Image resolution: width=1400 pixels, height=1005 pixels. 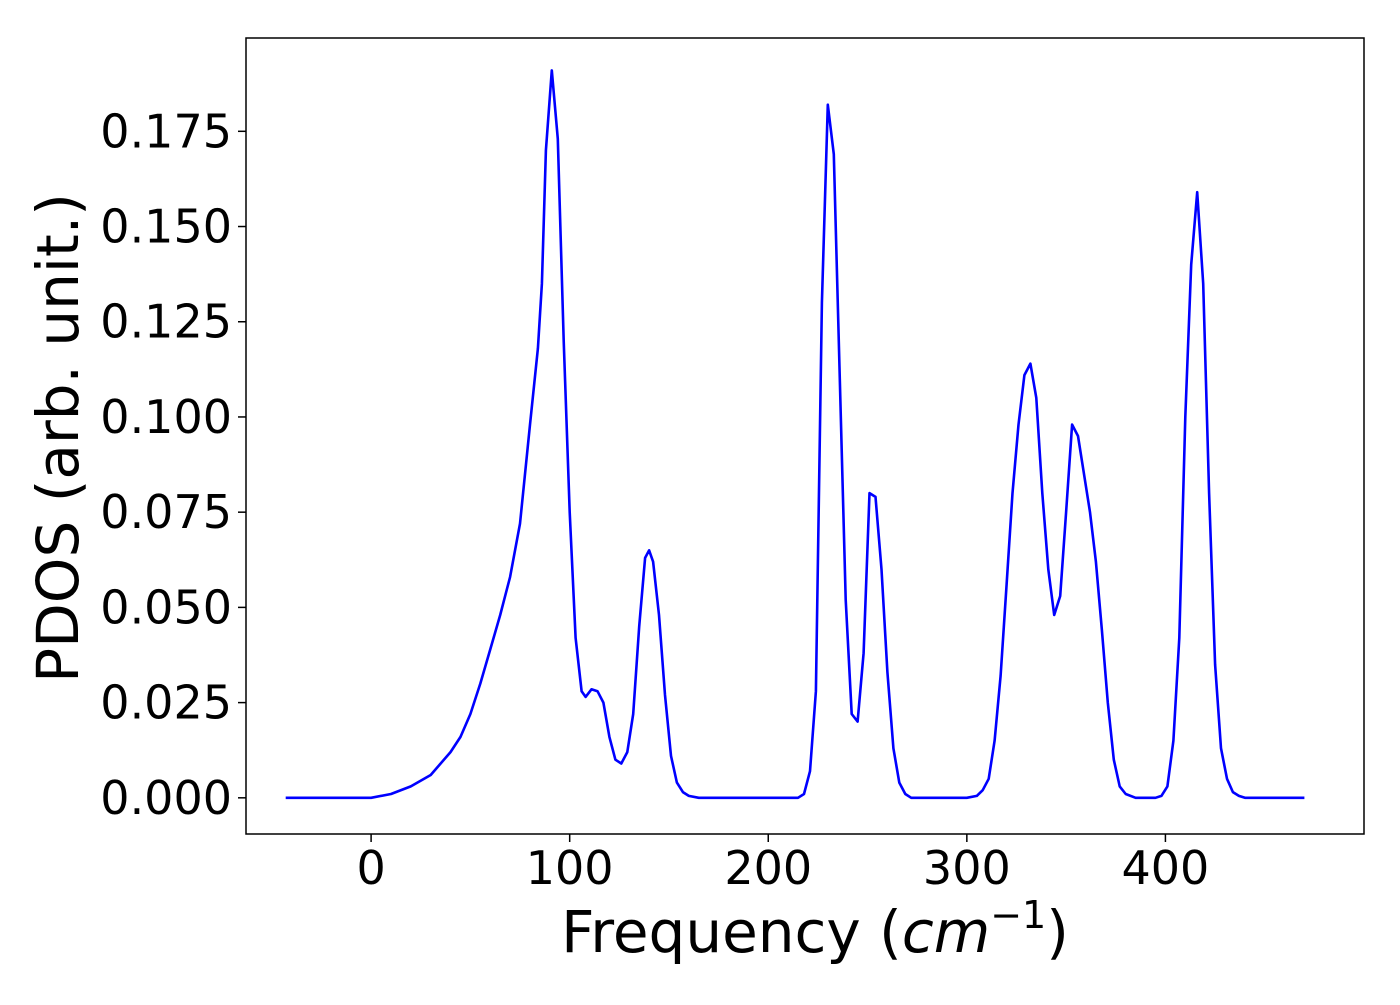 I want to click on y-tick-label: 0.075, so click(x=166, y=512).